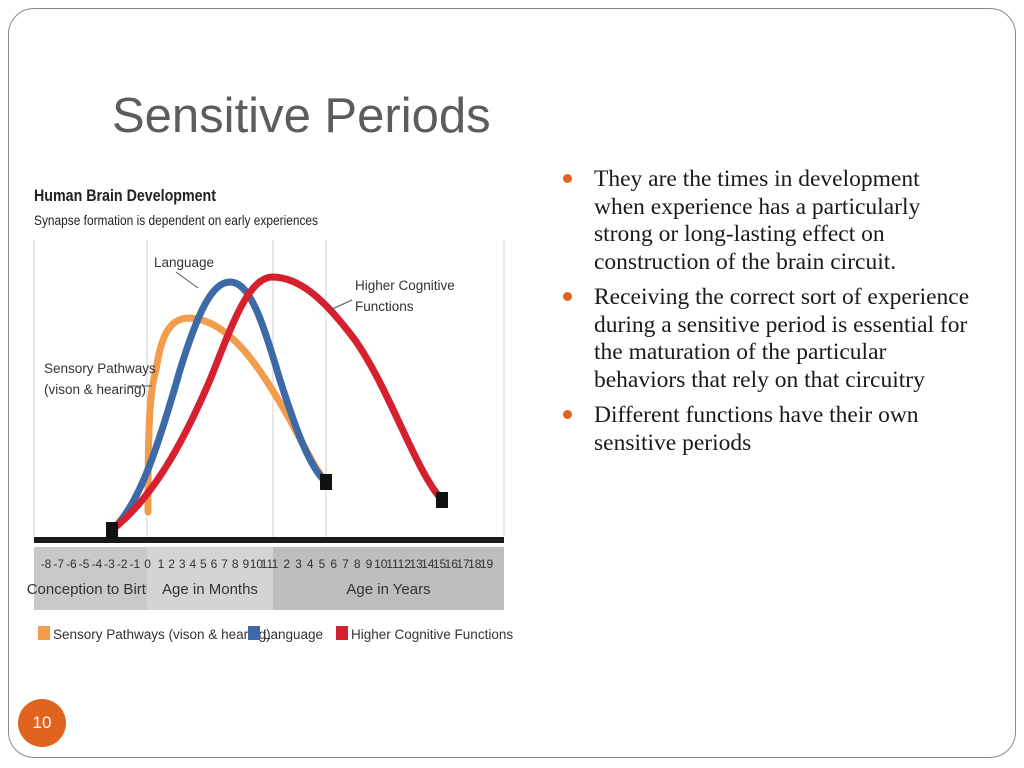  Describe the element at coordinates (452, 564) in the screenshot. I see `x-tick-label: 16` at that location.